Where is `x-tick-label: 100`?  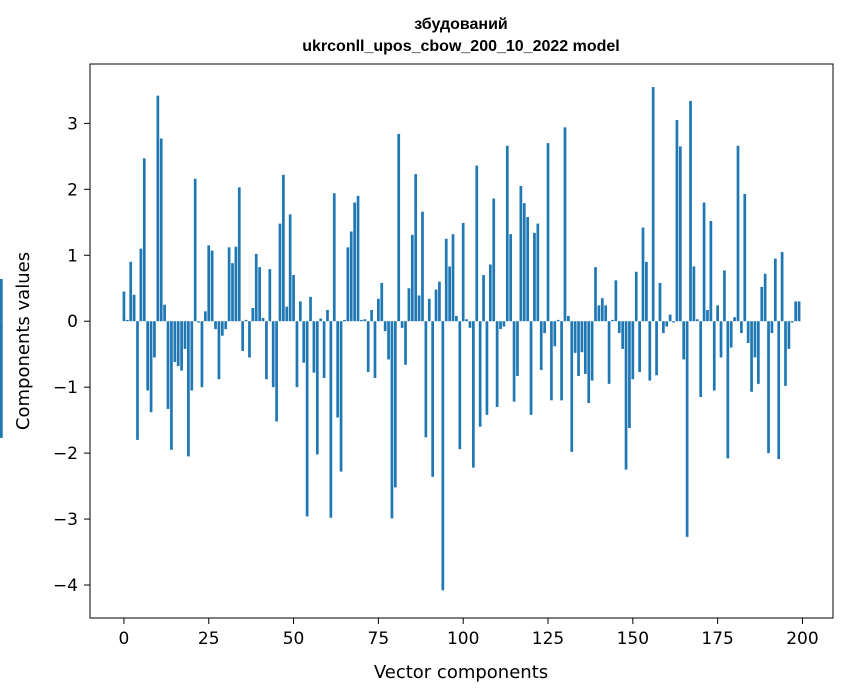
x-tick-label: 100 is located at coordinates (463, 639).